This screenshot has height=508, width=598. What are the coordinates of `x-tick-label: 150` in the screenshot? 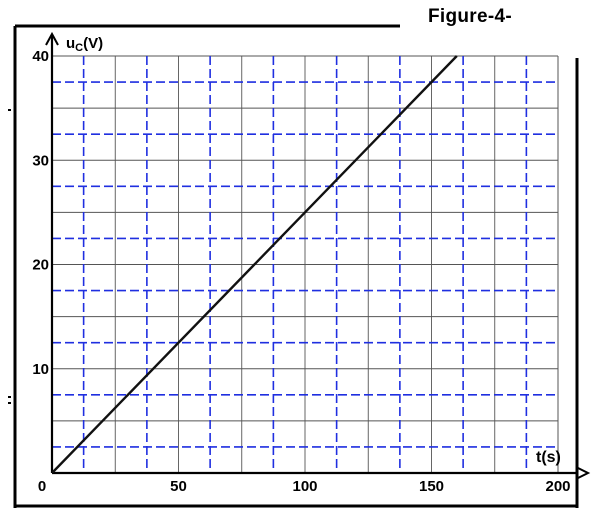 It's located at (431, 486).